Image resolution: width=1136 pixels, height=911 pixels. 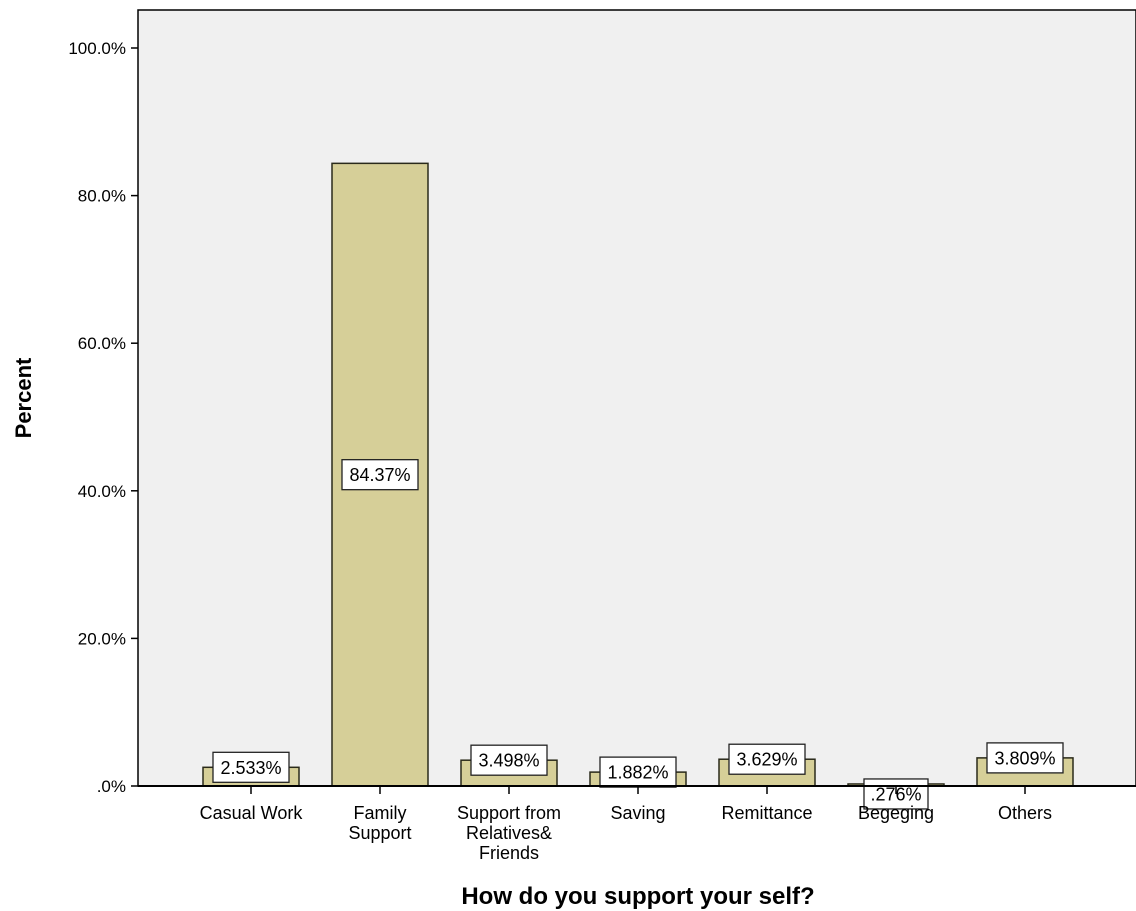 I want to click on y-tick-label: .0%, so click(x=111, y=786).